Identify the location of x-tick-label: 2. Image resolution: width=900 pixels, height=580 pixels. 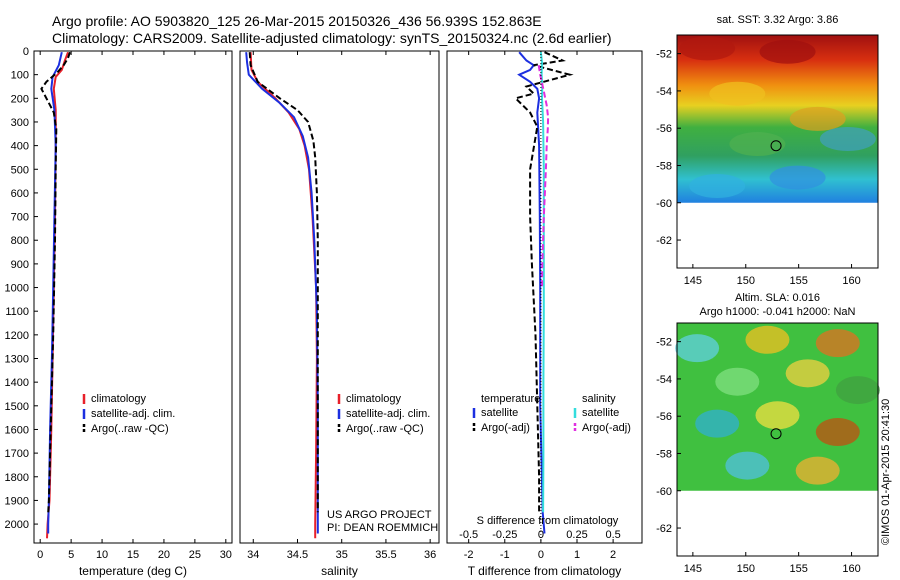
(613, 555).